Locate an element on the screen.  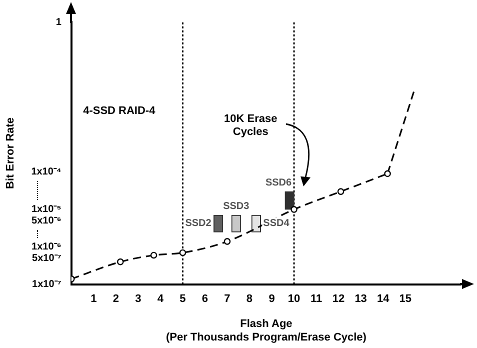
x-tick-label: 11 is located at coordinates (316, 299).